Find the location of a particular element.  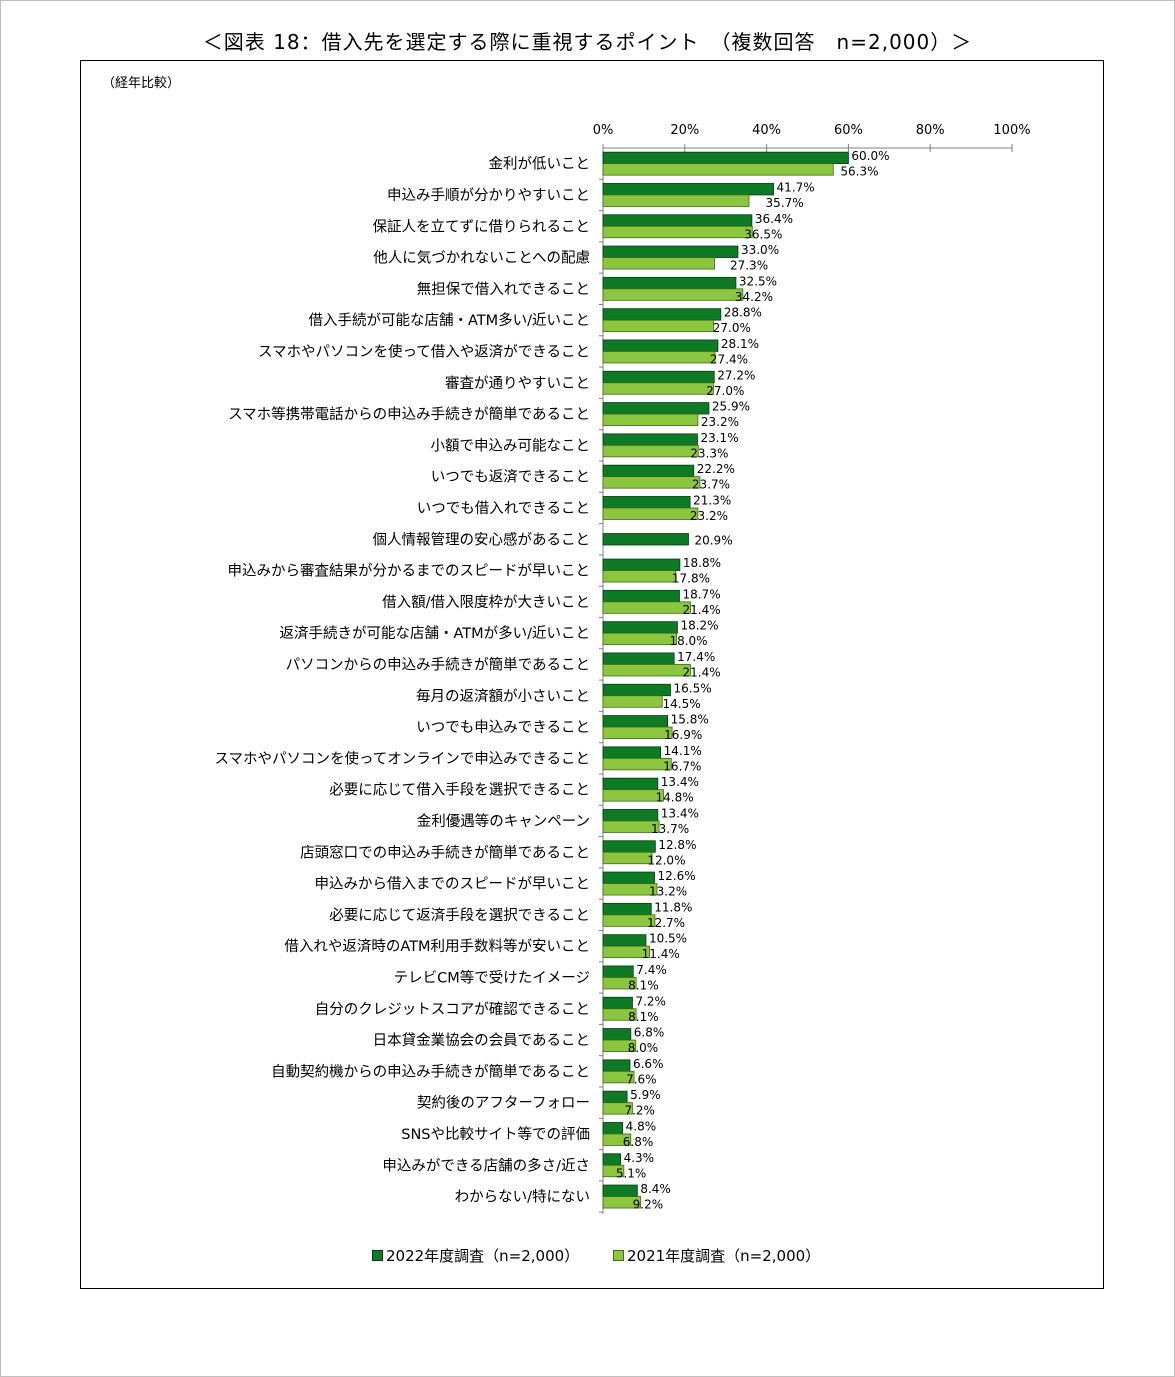

x-tick-label: 0% is located at coordinates (603, 130).